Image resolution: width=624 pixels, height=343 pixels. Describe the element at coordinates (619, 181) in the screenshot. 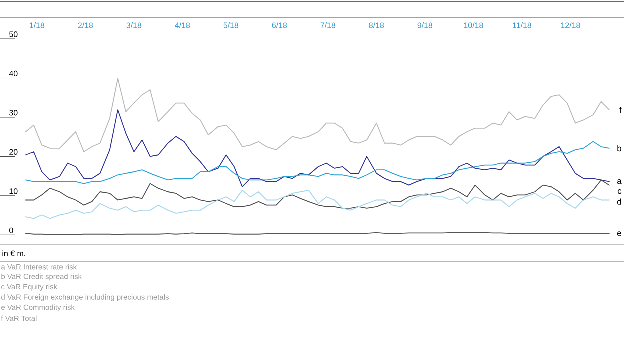

I see `series-label: a` at that location.